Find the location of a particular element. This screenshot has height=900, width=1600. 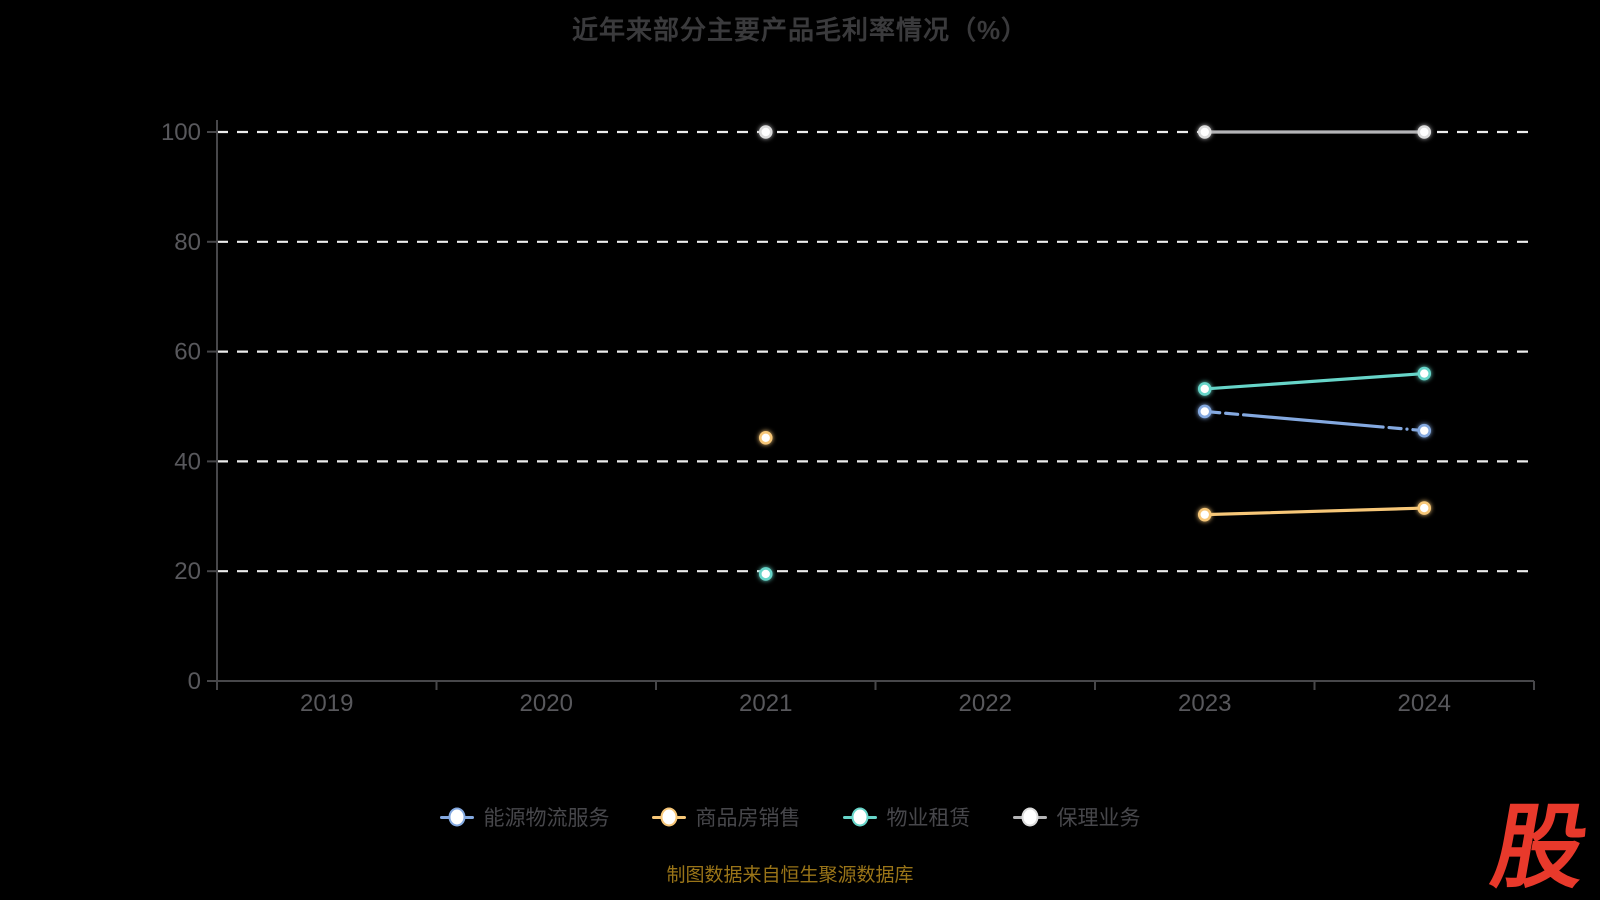

x-axis-label: 2023 is located at coordinates (1204, 703).